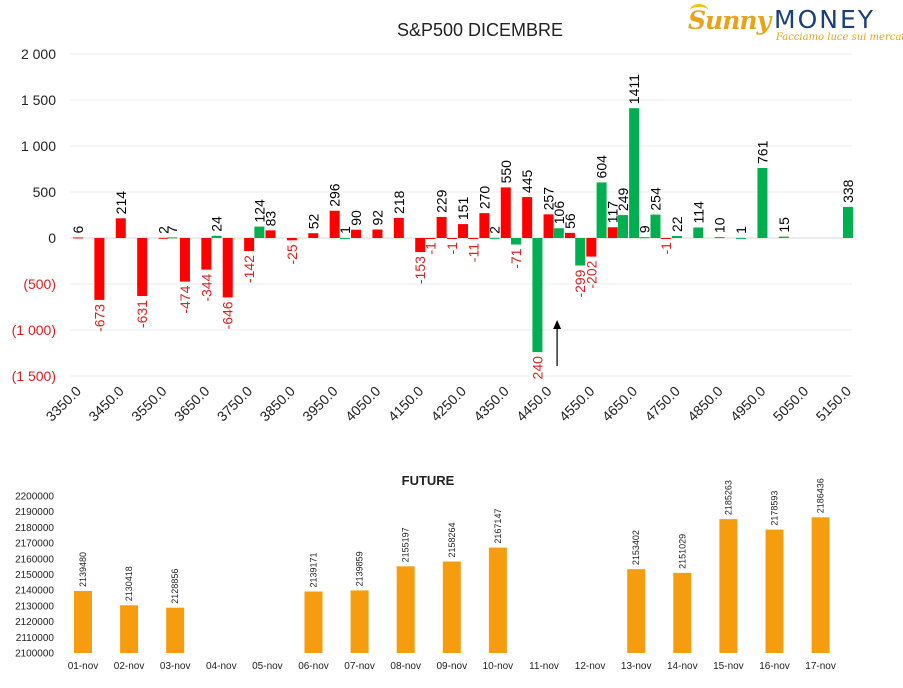 The width and height of the screenshot is (903, 688). What do you see at coordinates (644, 229) in the screenshot?
I see `data-label: 9` at bounding box center [644, 229].